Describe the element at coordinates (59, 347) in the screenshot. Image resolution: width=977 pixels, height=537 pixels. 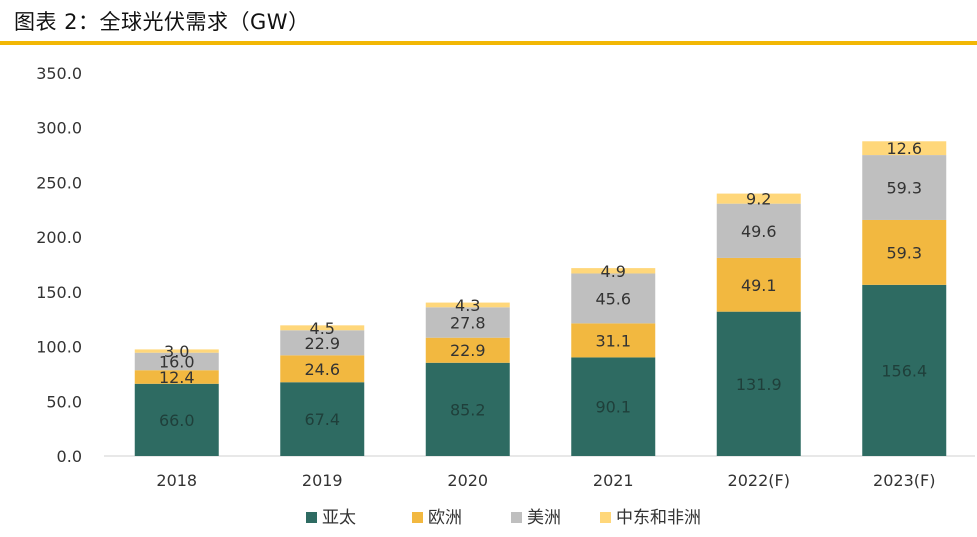
I see `y-tick-label: 100.0` at that location.